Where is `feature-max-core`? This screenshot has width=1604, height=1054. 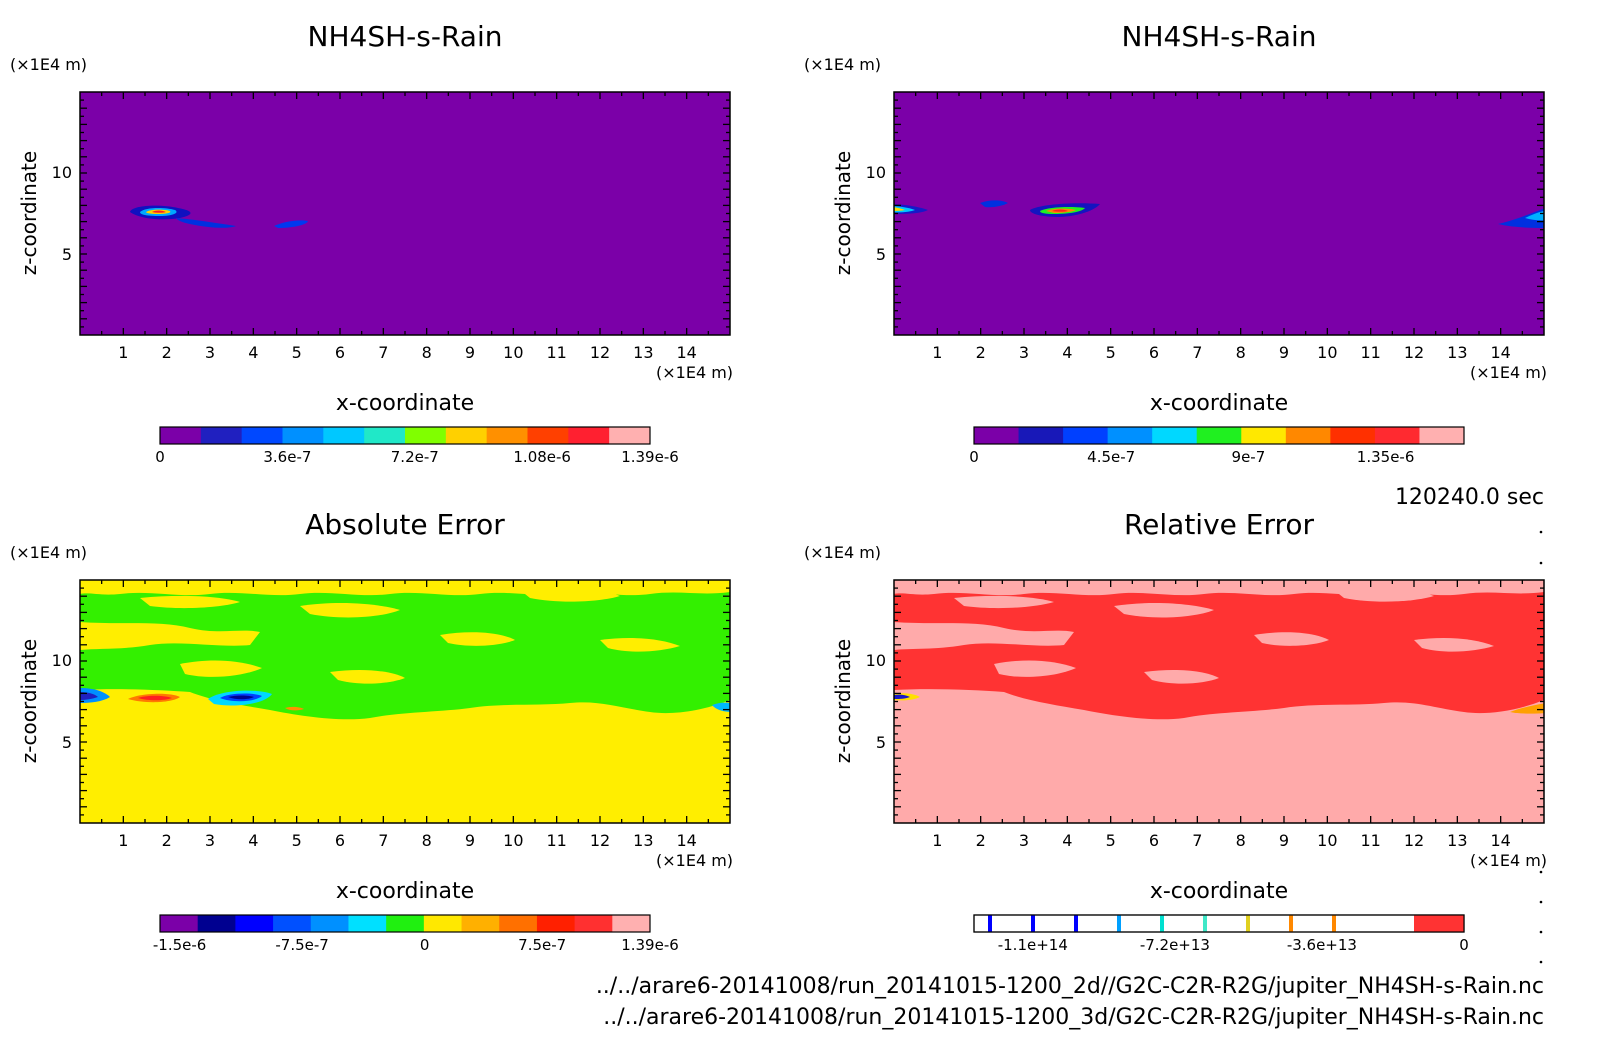
feature-max-core is located at coordinates (160, 212).